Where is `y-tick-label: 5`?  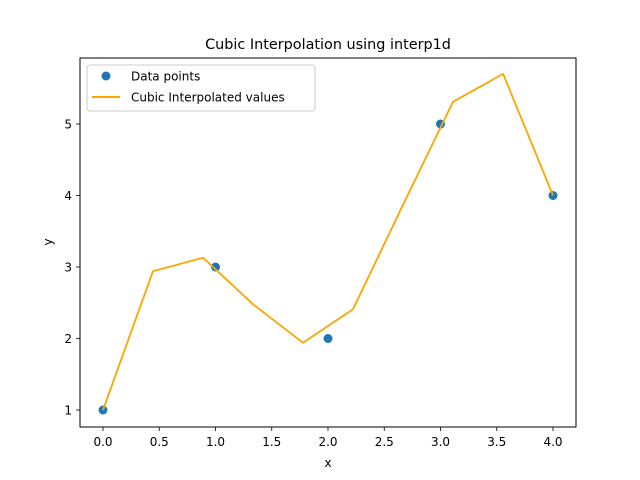 y-tick-label: 5 is located at coordinates (68, 125).